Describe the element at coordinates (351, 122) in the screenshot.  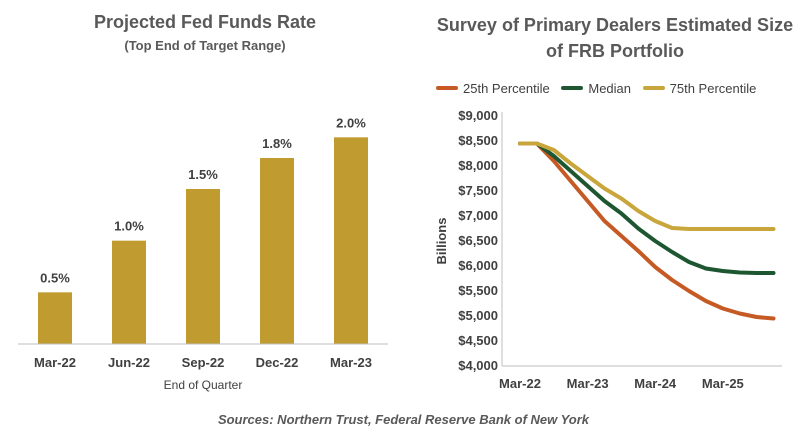
I see `bar-data-label: 2.0%` at that location.